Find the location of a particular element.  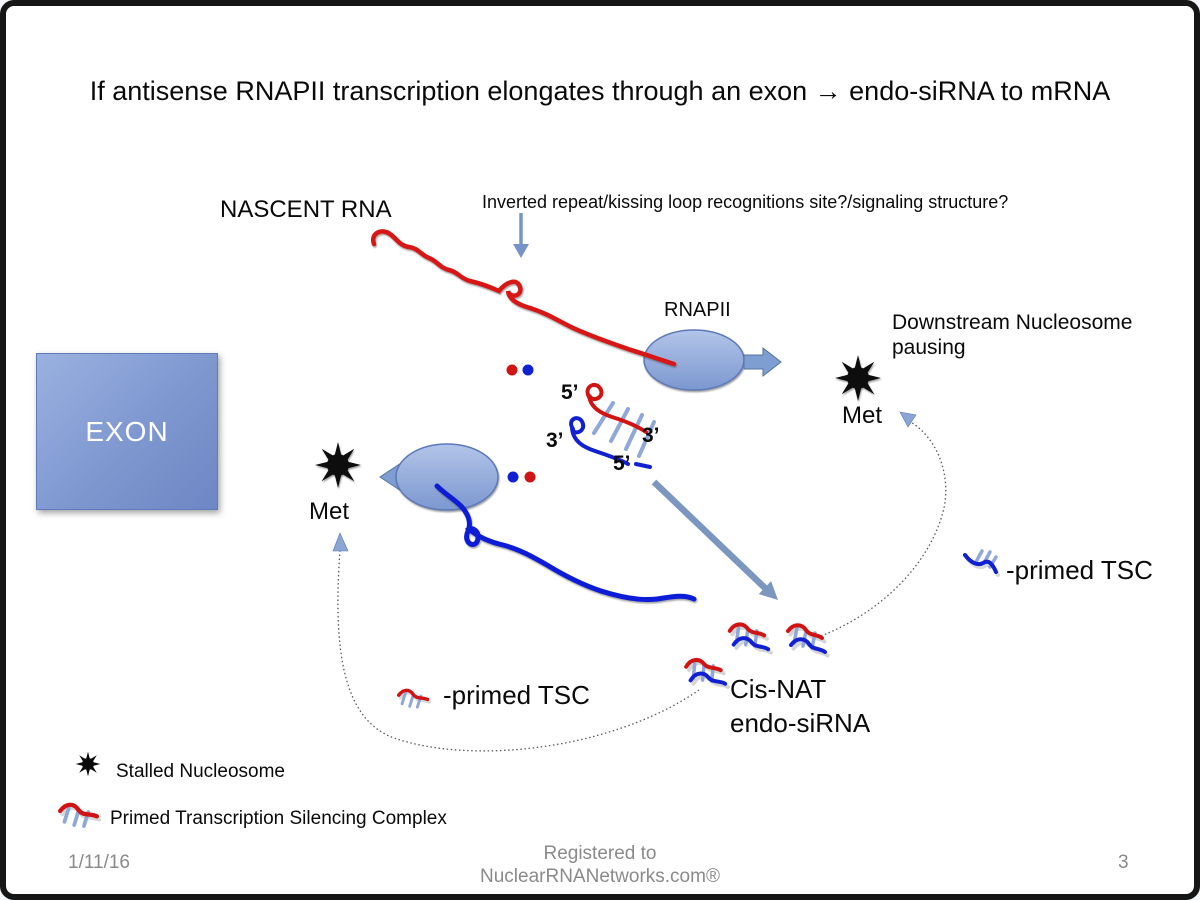

nascent-rna-label: NASCENT RNA is located at coordinates (306, 209).